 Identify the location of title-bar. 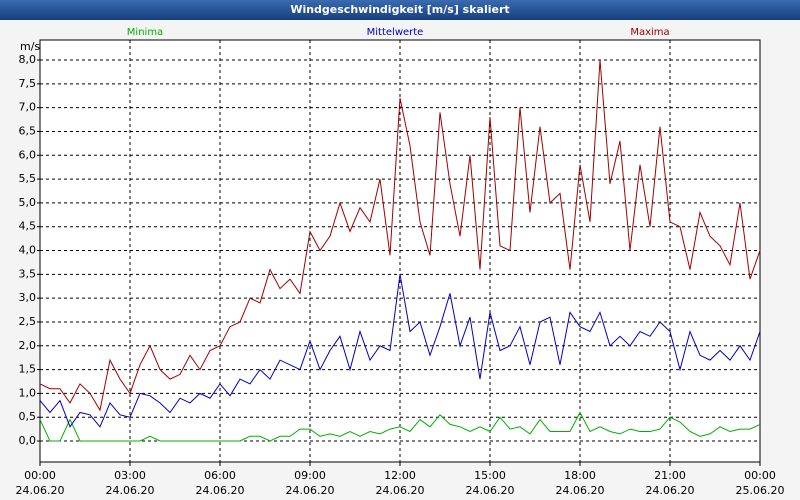
(400, 10).